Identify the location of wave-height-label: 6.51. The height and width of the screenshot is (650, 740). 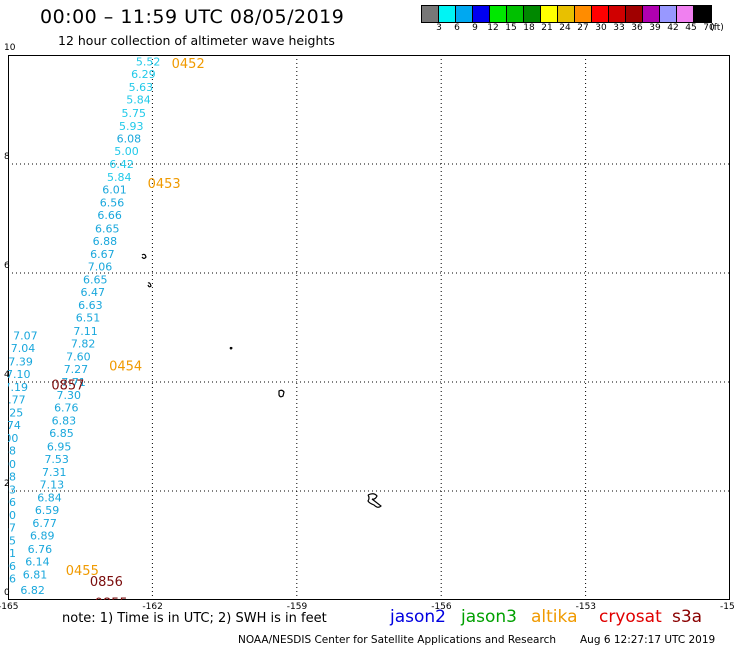
(88, 318).